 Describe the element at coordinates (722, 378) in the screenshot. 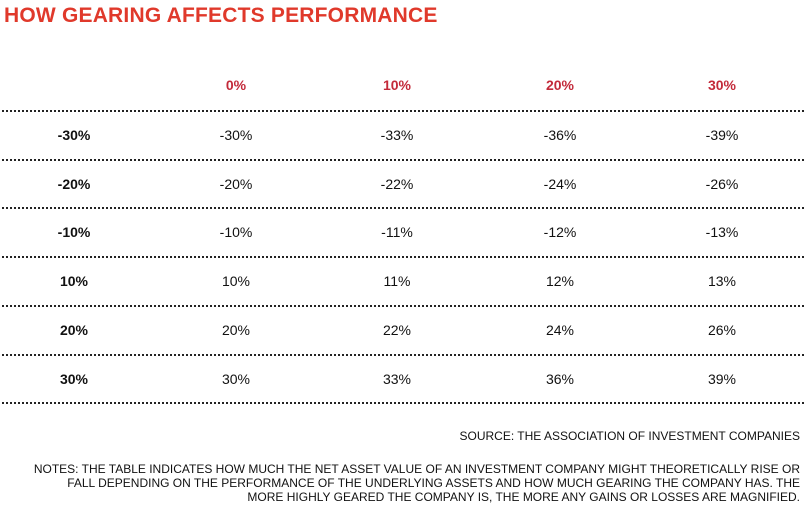

I see `table-cell: 39%` at that location.